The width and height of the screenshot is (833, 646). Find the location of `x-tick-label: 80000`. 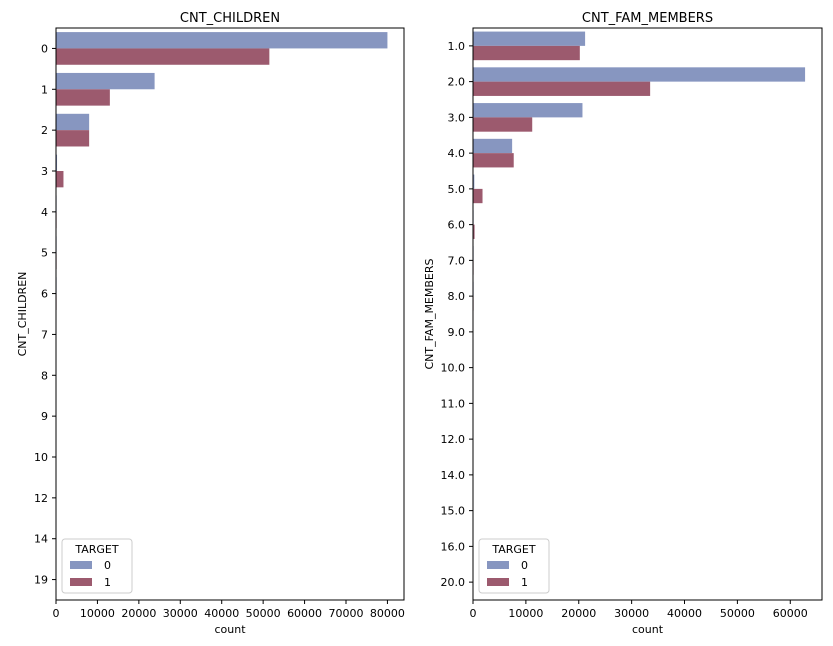

x-tick-label: 80000 is located at coordinates (387, 613).